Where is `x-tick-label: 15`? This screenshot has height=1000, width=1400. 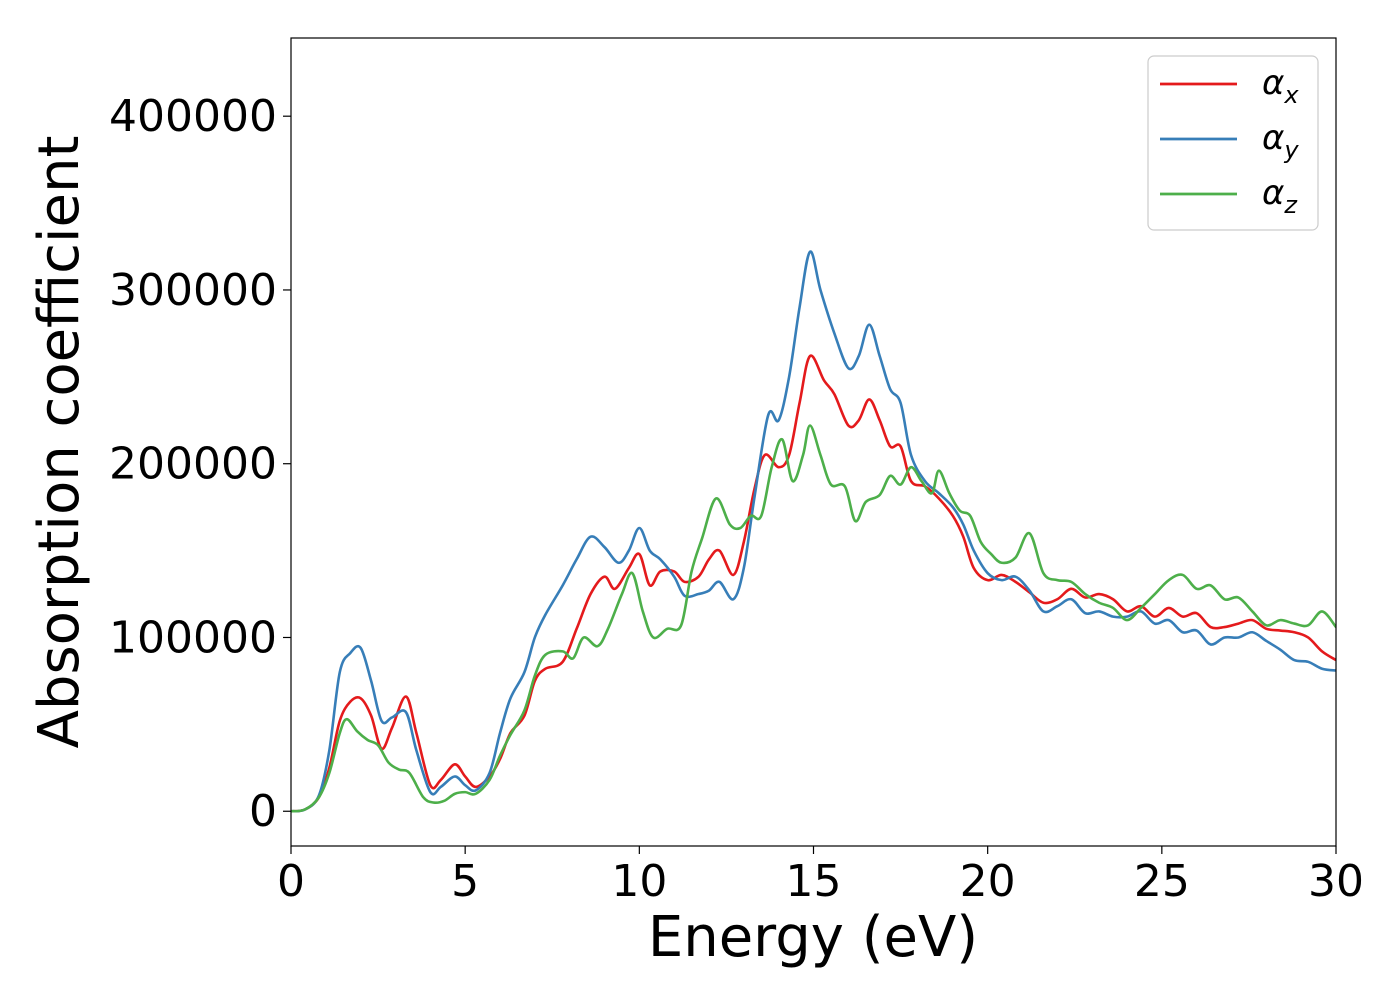
x-tick-label: 15 is located at coordinates (814, 881).